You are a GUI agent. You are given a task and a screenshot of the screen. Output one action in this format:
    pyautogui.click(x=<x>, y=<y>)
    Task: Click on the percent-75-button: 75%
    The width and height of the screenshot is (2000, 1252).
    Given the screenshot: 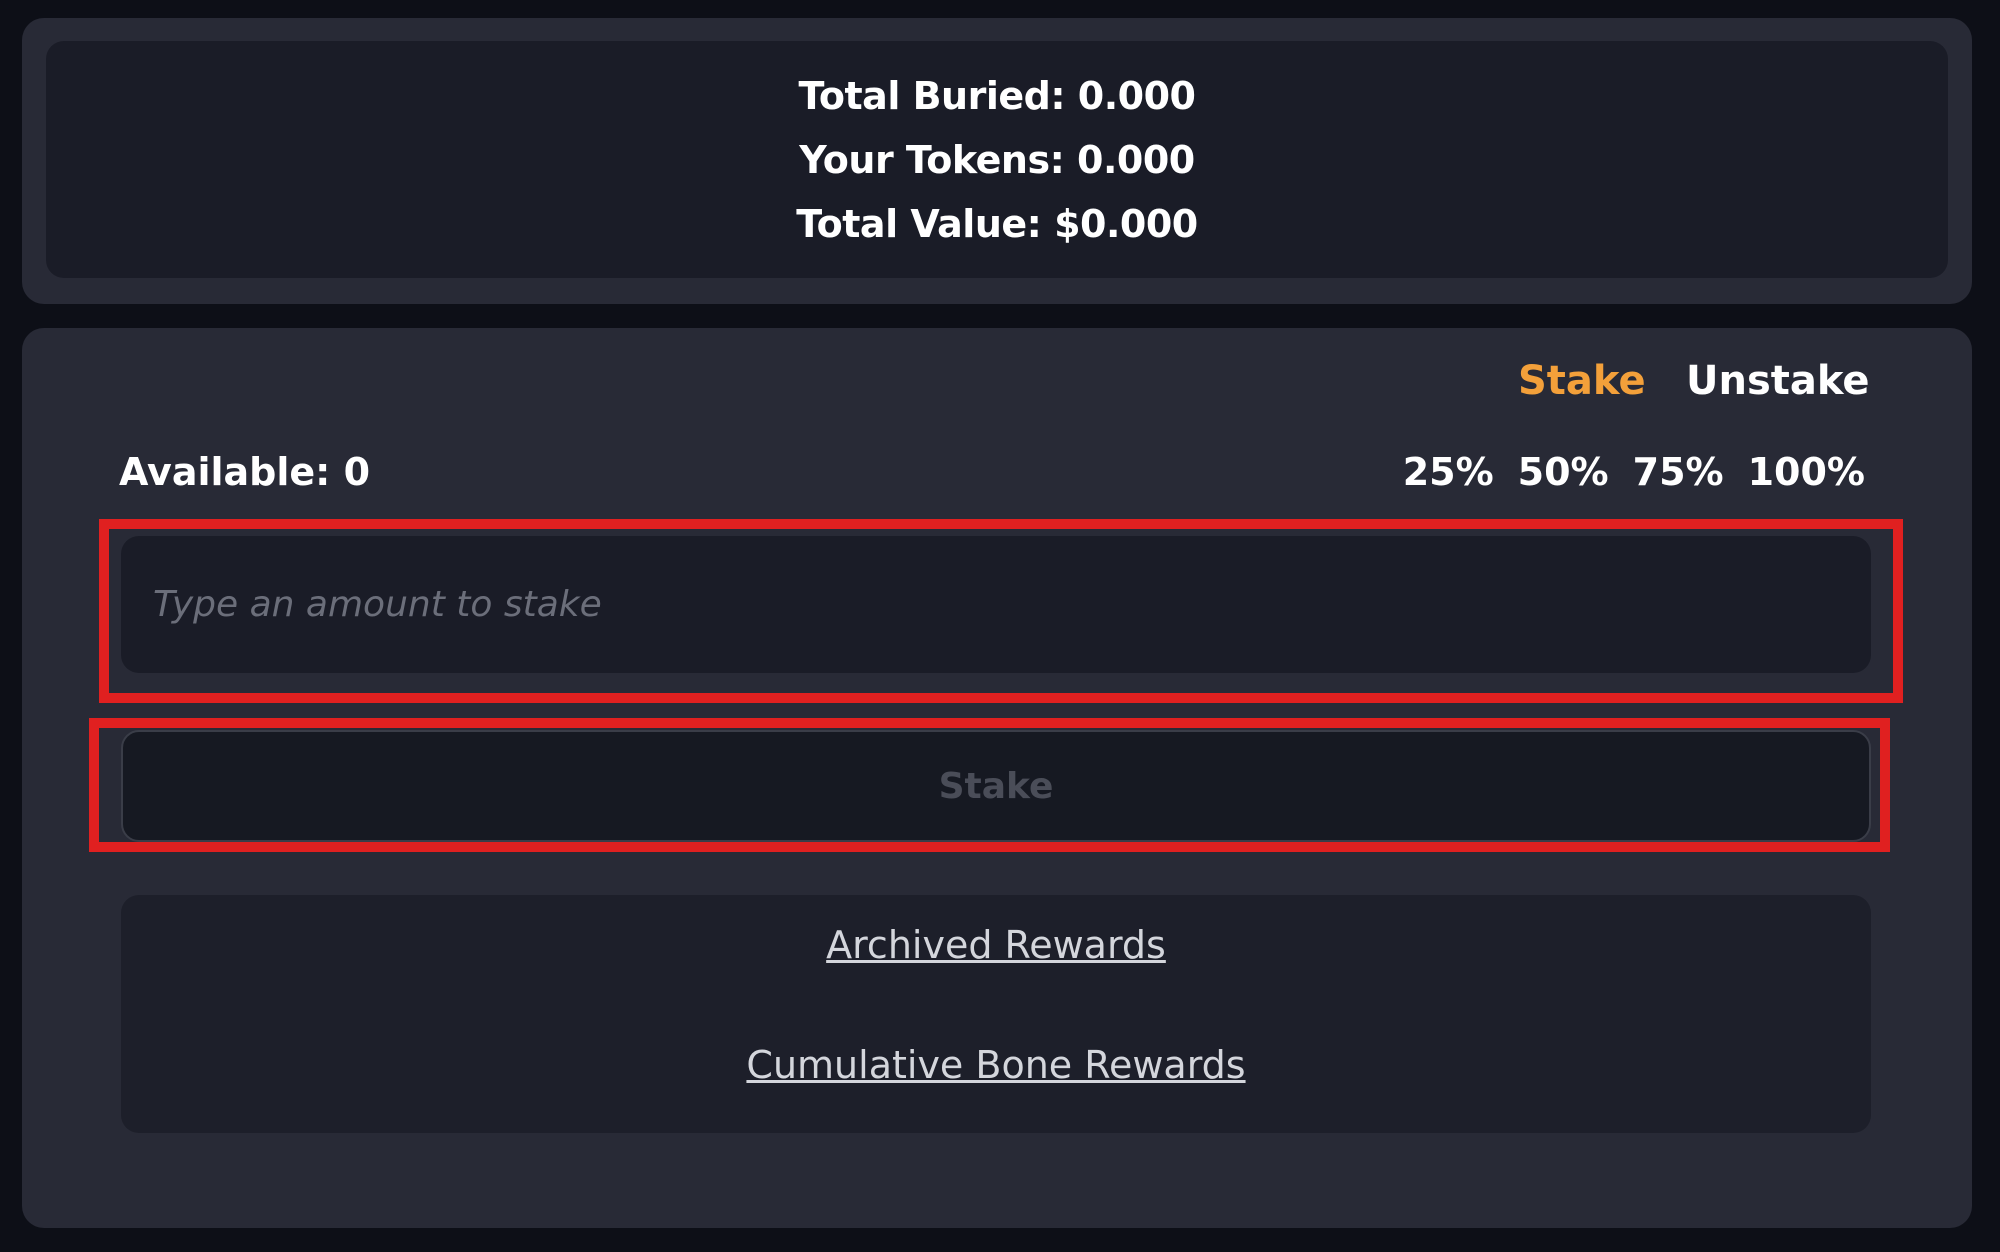 What is the action you would take?
    pyautogui.click(x=1678, y=472)
    